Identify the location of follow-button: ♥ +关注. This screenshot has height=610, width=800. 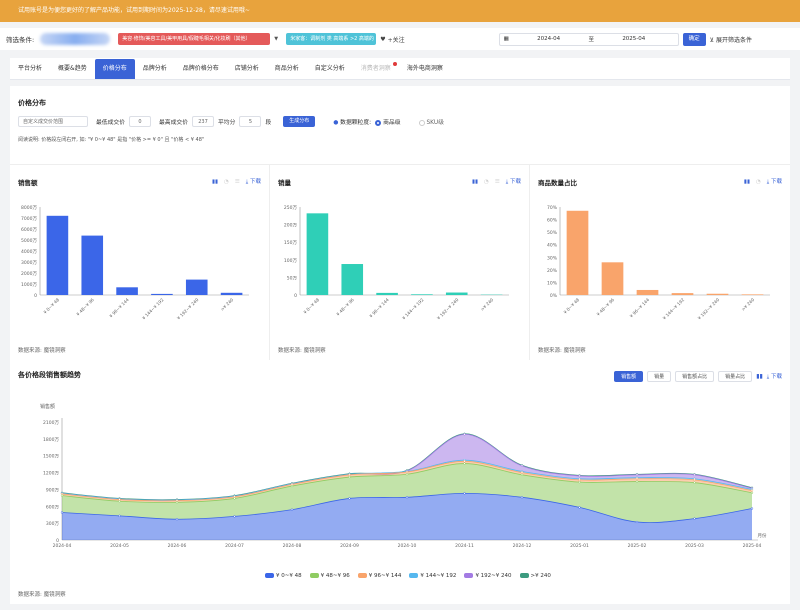
(392, 39).